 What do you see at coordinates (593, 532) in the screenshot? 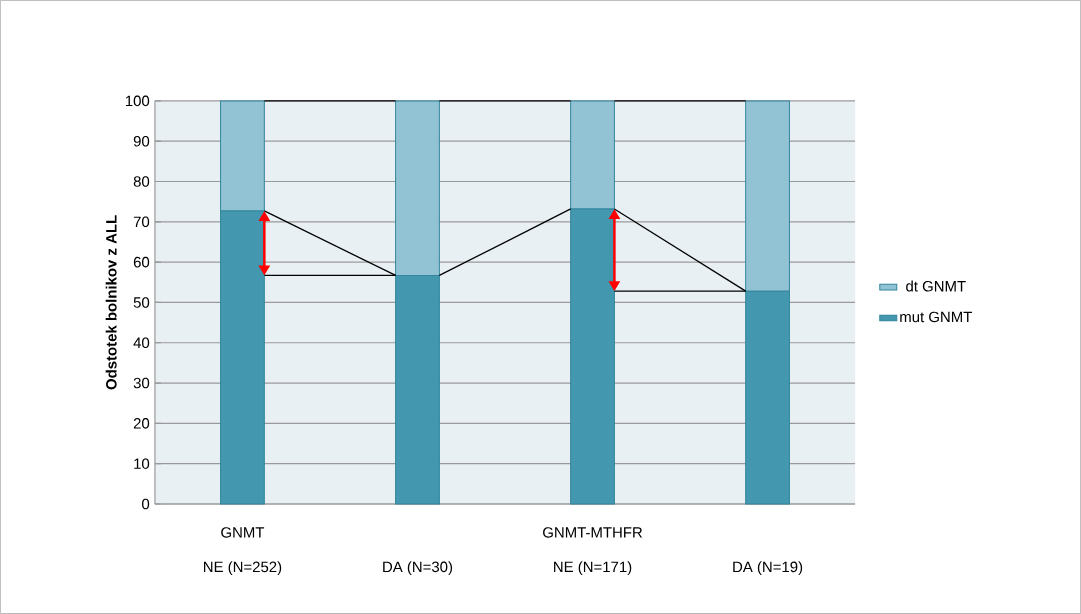
I see `text: GNMT-MTHFR` at bounding box center [593, 532].